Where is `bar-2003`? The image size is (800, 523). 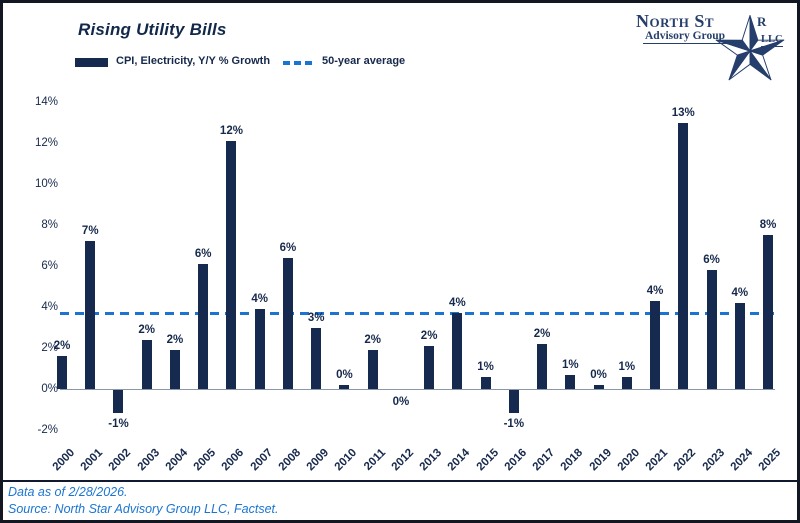
bar-2003 is located at coordinates (146, 364).